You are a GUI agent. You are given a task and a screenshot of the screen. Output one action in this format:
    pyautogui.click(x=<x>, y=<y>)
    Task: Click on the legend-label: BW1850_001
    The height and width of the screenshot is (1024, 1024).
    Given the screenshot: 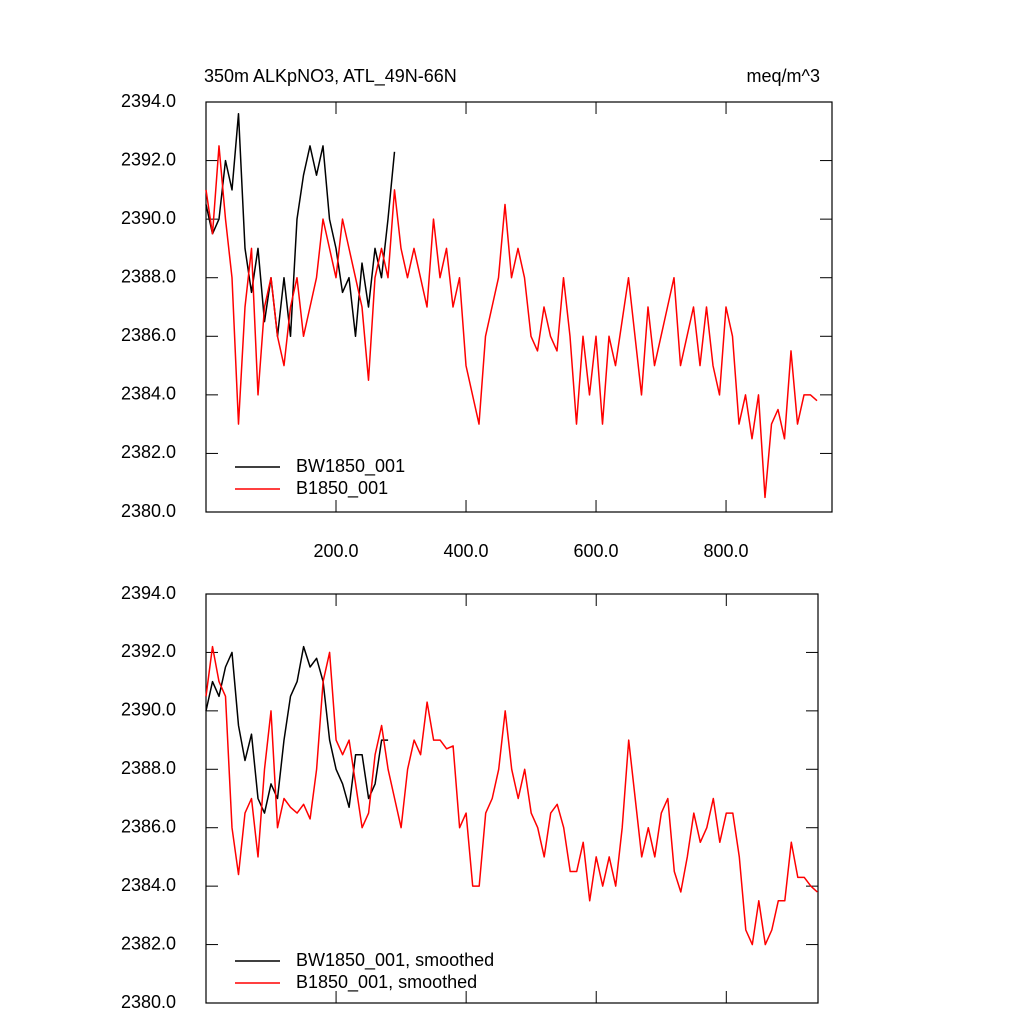 What is the action you would take?
    pyautogui.click(x=350, y=466)
    